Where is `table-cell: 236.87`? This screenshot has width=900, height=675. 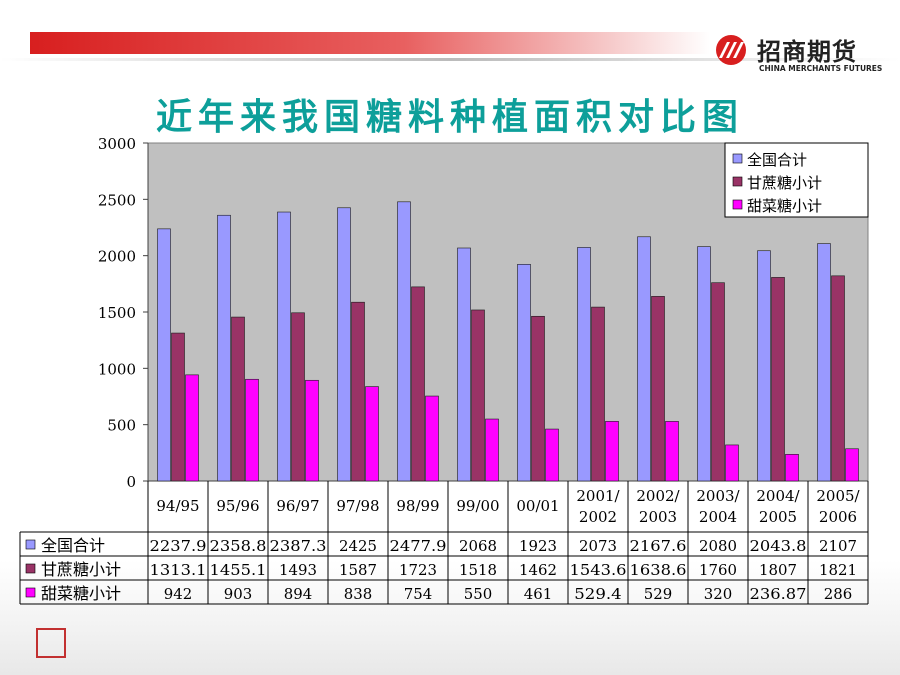 table-cell: 236.87 is located at coordinates (778, 594).